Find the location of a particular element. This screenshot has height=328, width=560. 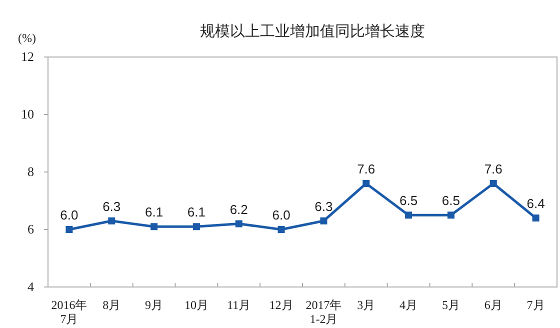

x-tick-label: 2017年 1-2月 is located at coordinates (324, 312).